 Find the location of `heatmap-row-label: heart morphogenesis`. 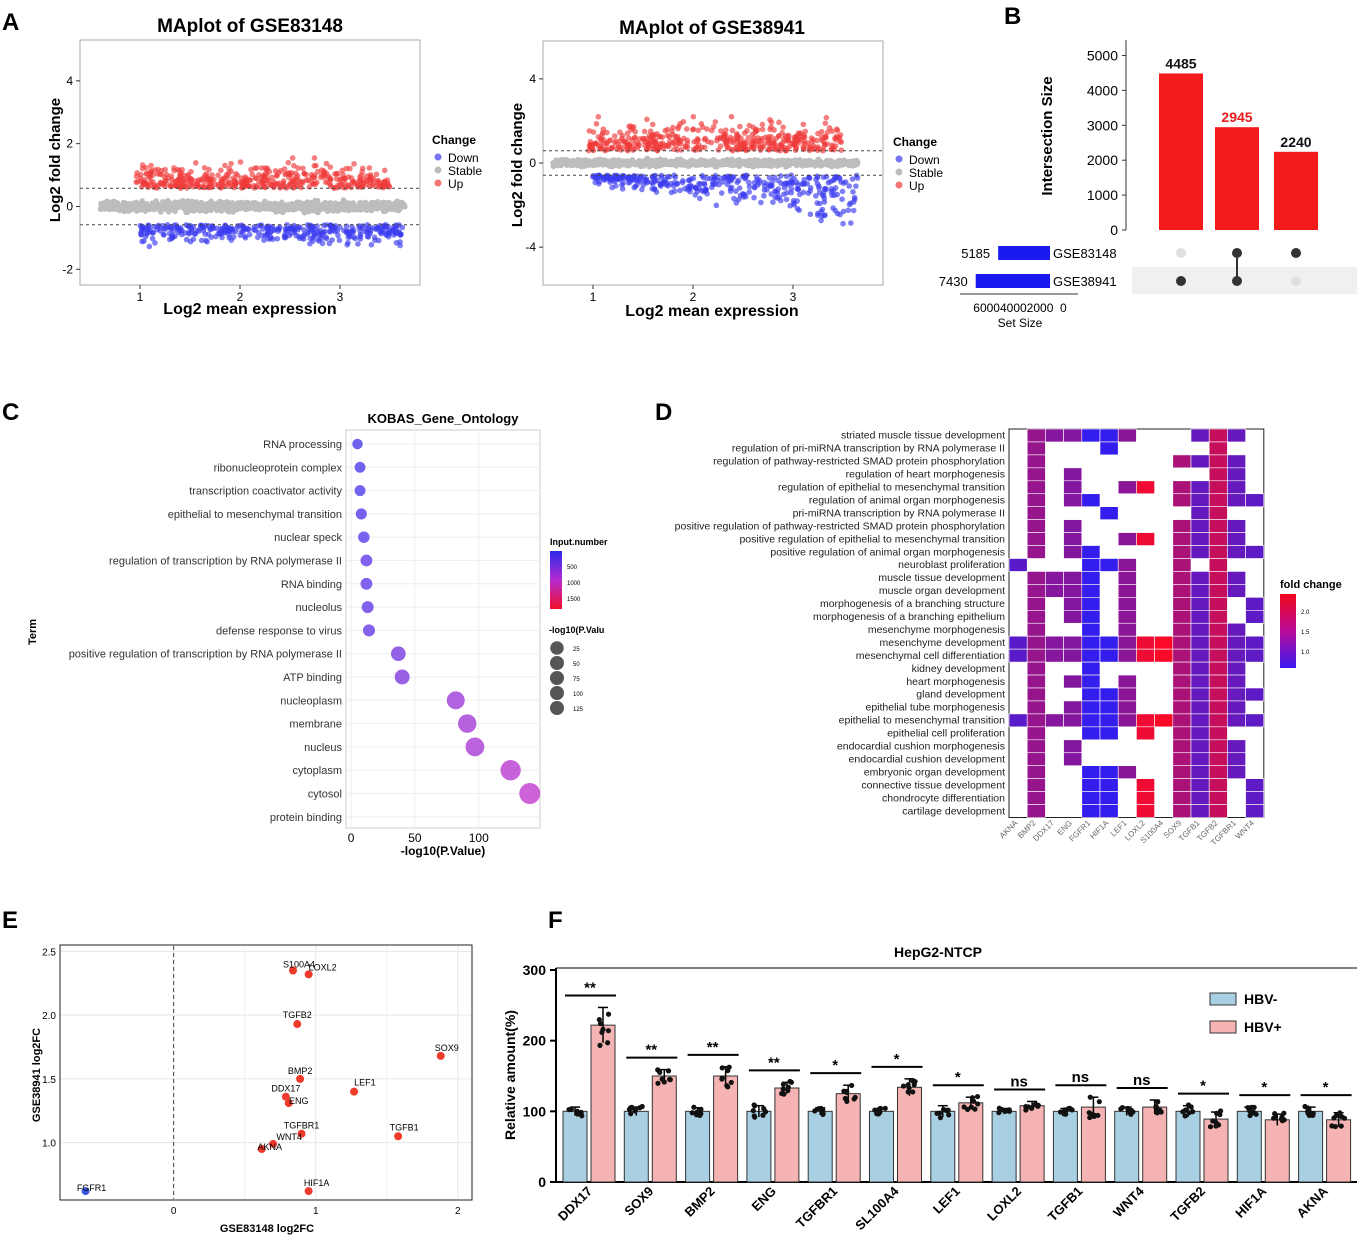

heatmap-row-label: heart morphogenesis is located at coordinates (955, 682).